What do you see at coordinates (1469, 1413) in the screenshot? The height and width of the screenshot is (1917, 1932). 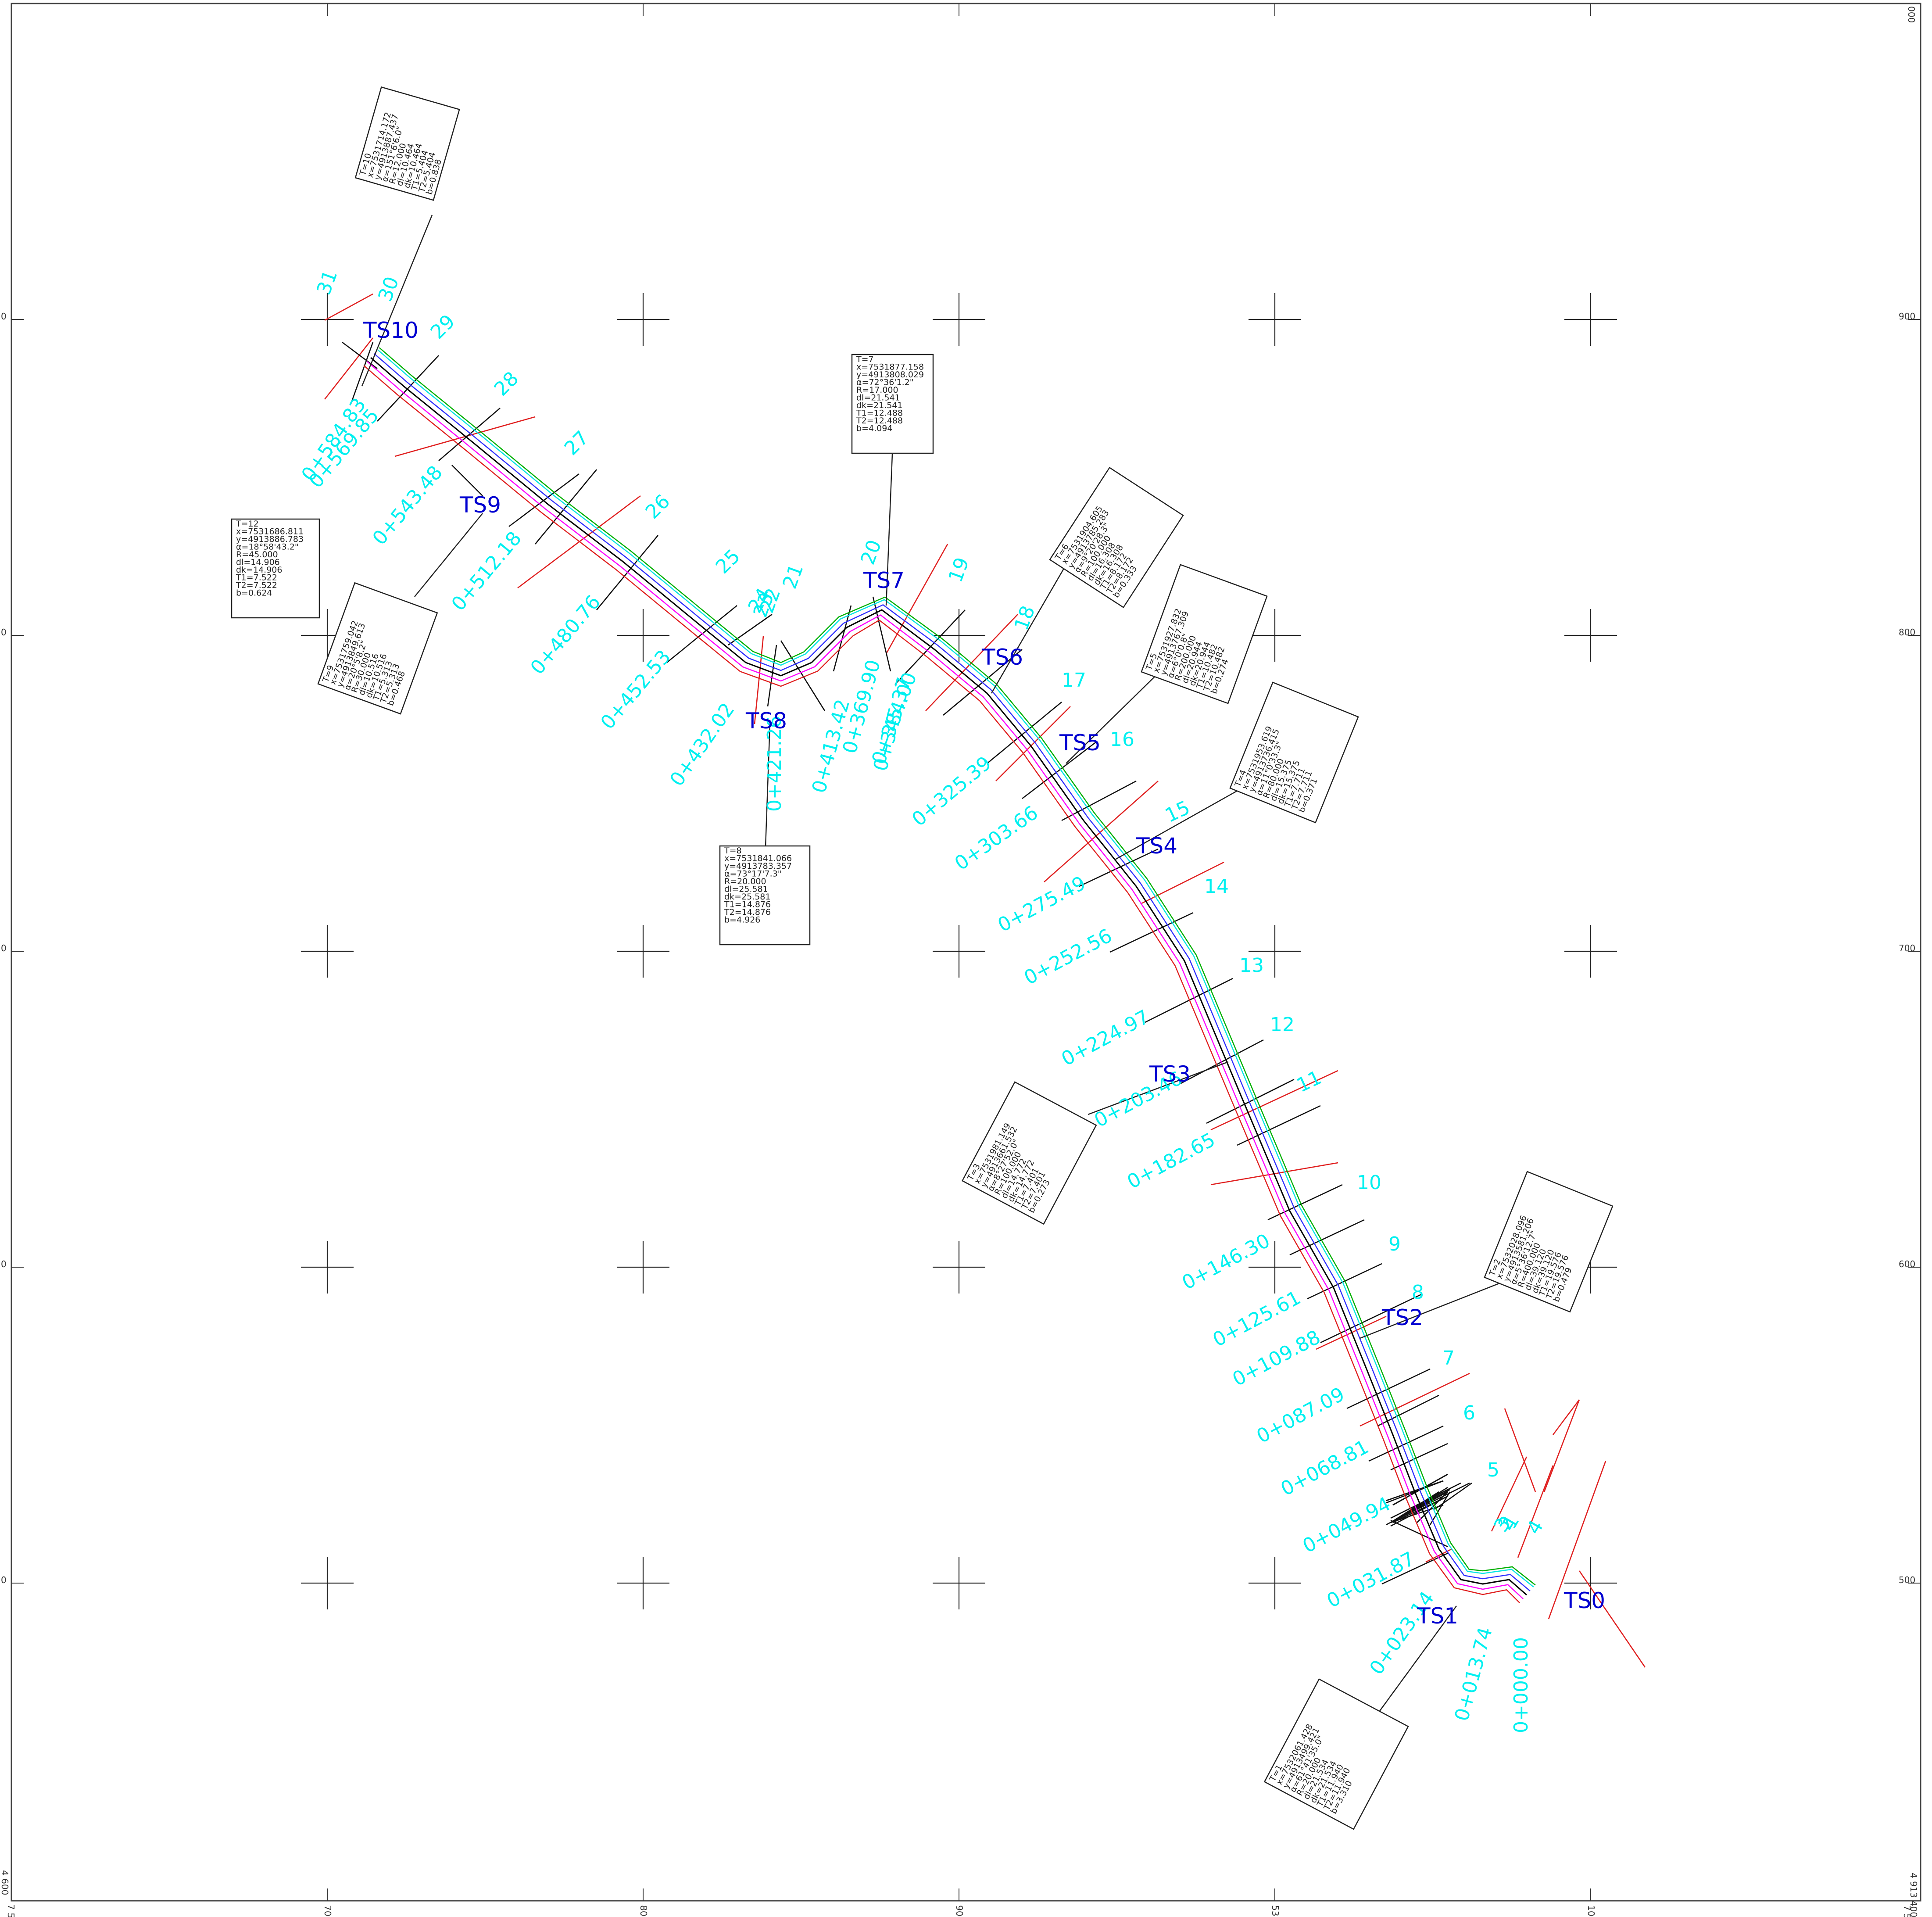 I see `profile-number: 6` at bounding box center [1469, 1413].